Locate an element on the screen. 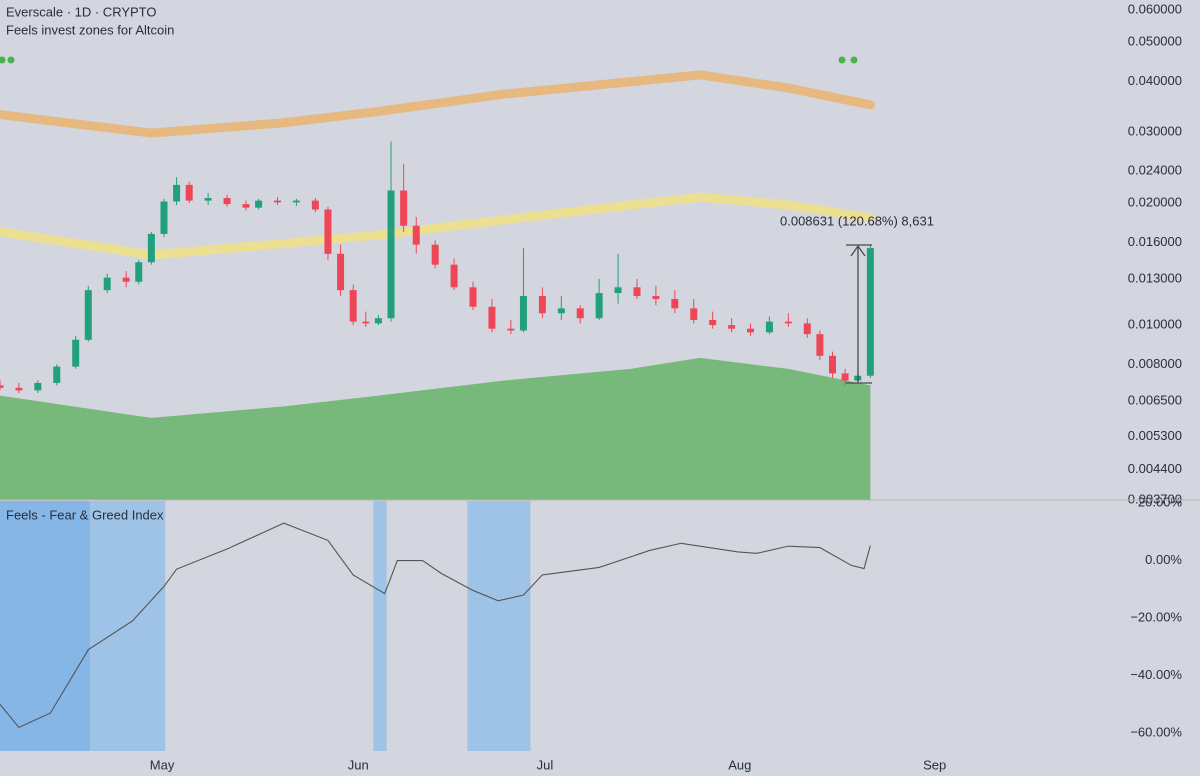 This screenshot has width=1200, height=776. y-tick-label: 0.010000 is located at coordinates (1155, 324).